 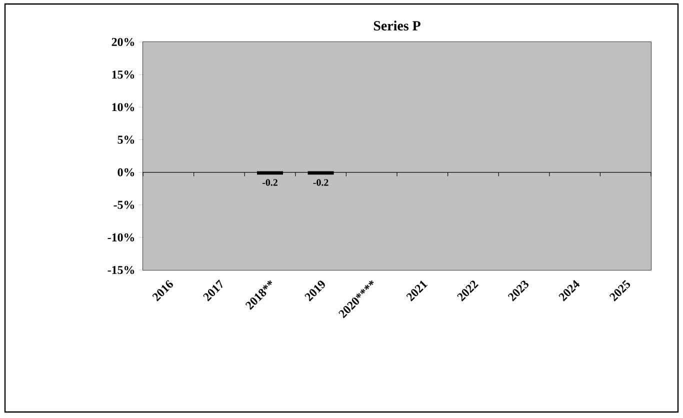 I want to click on y-tick-label: -5%, so click(x=124, y=204).